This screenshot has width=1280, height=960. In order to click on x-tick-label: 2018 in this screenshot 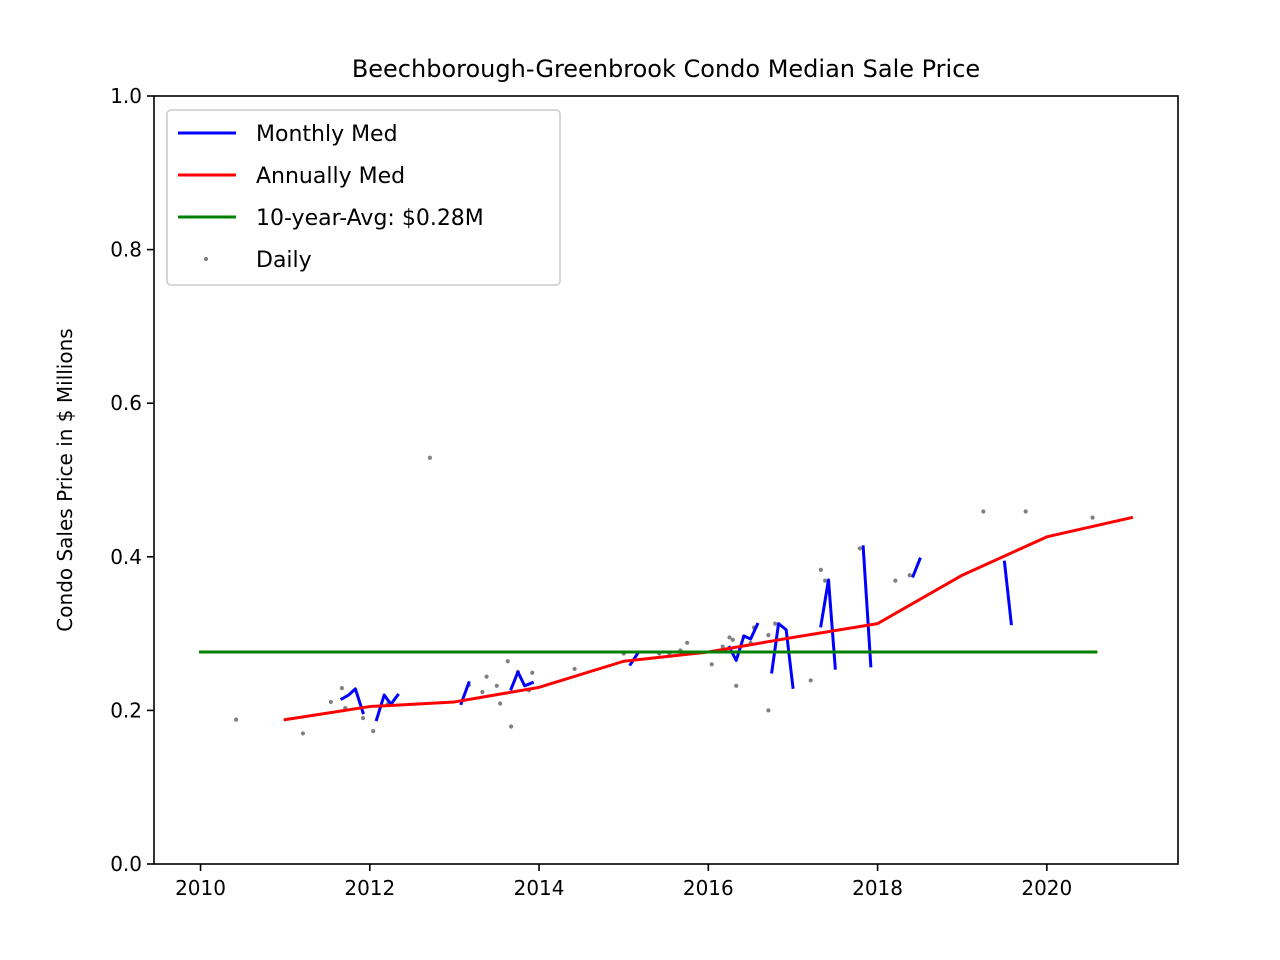, I will do `click(877, 888)`.